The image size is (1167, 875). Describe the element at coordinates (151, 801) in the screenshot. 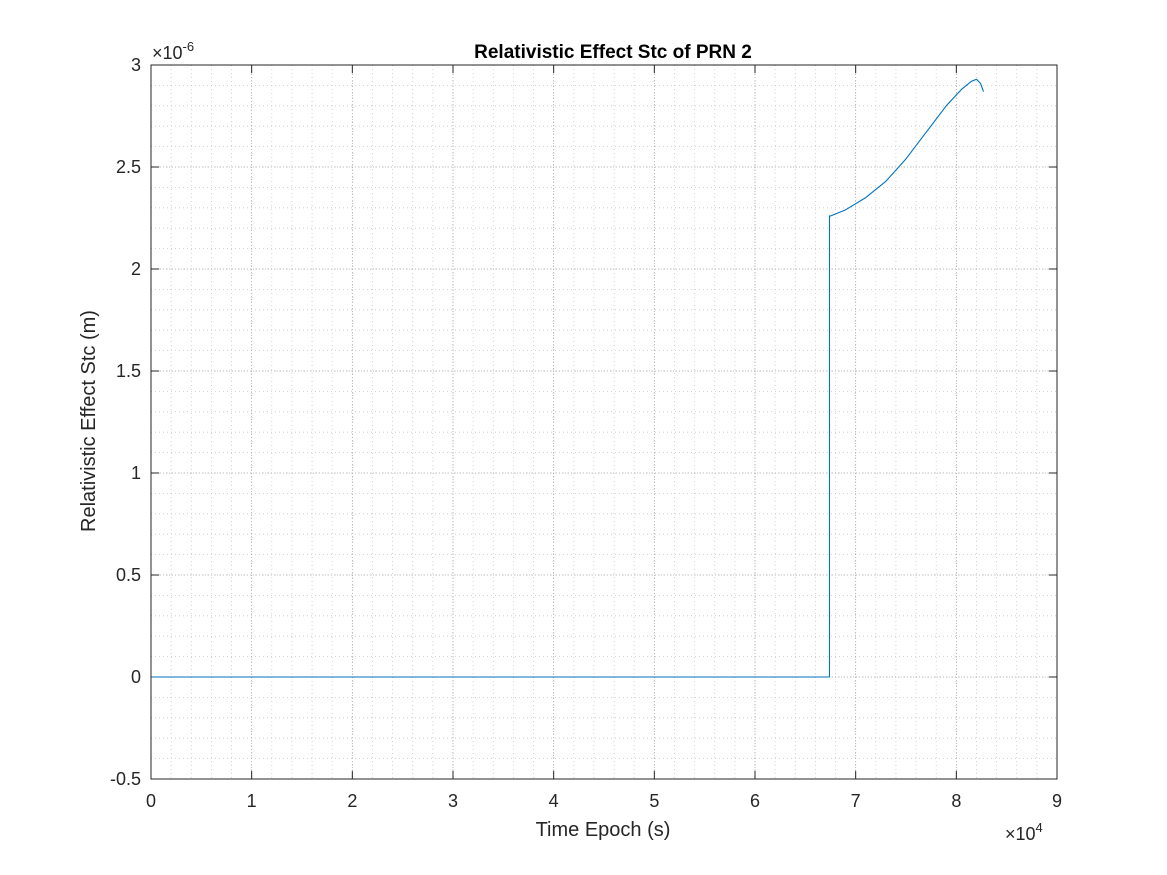

I see `x-tick-label: 0` at that location.